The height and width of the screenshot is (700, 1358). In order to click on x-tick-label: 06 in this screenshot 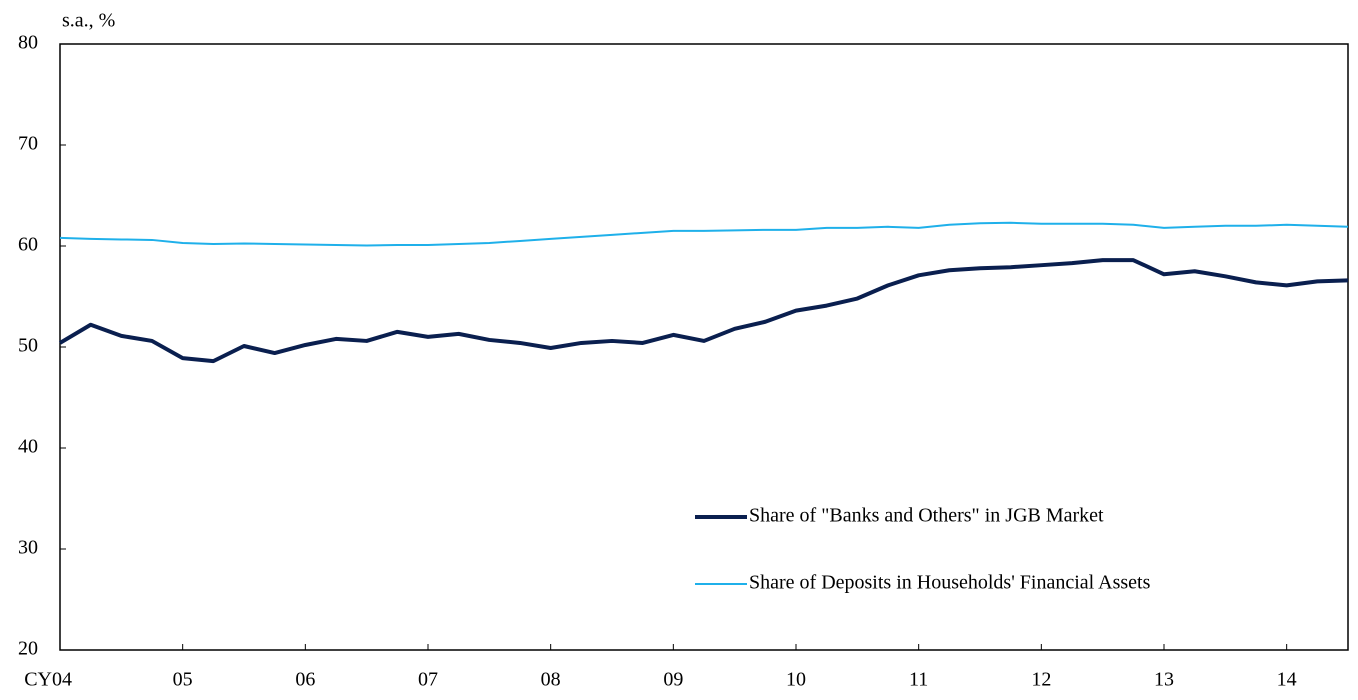, I will do `click(305, 680)`.